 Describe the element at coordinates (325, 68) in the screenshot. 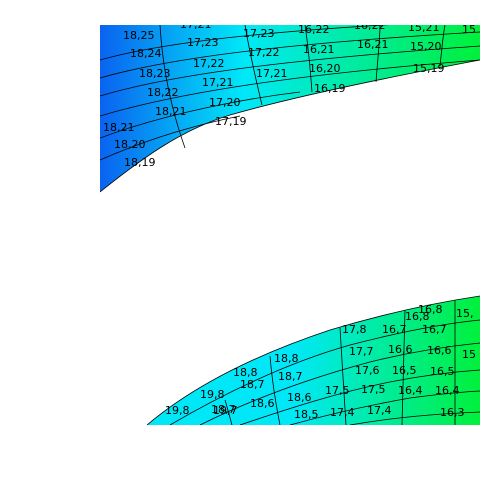

I see `cell-label: 16,20` at that location.